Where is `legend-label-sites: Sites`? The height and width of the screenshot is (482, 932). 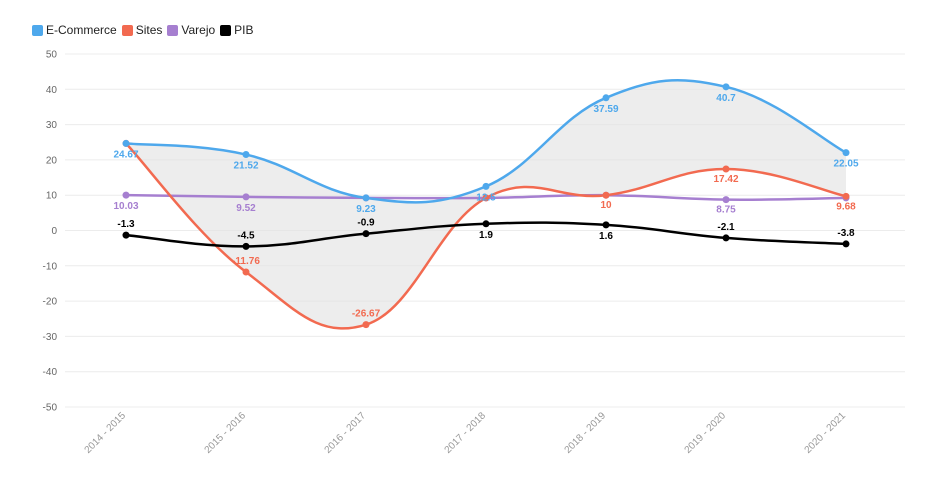
legend-label-sites: Sites is located at coordinates (149, 30).